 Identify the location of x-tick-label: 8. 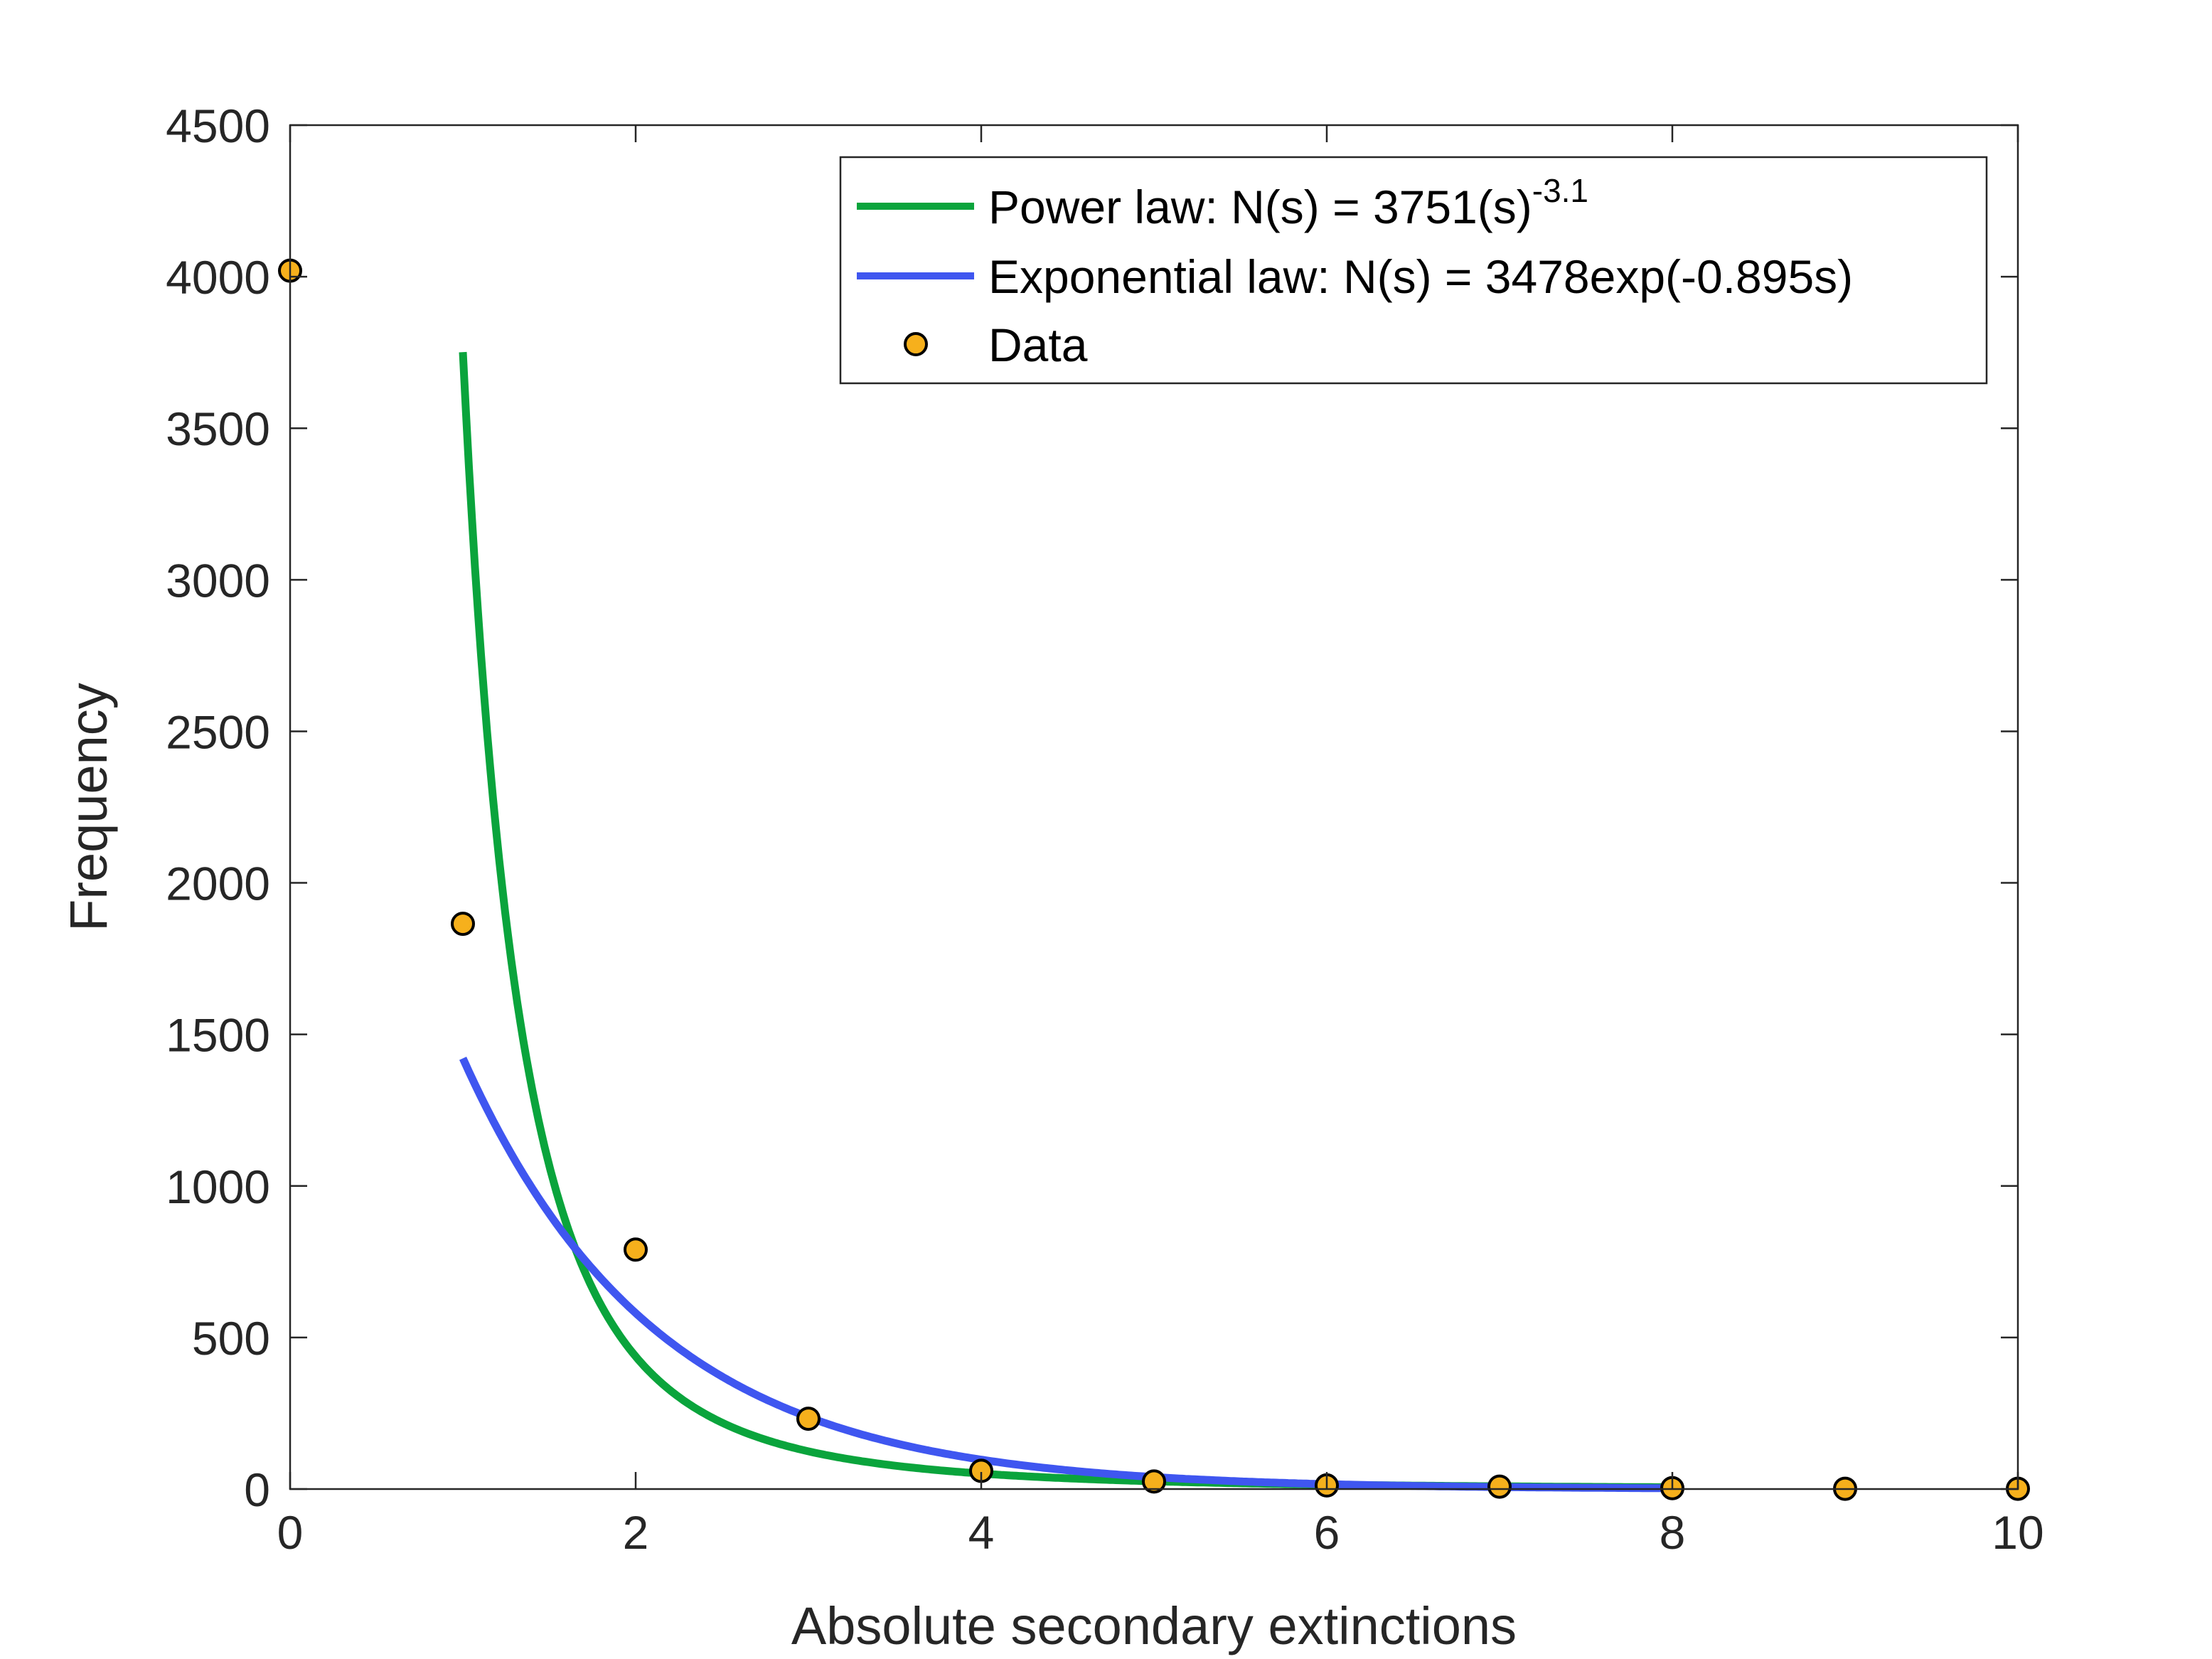
(1673, 1532).